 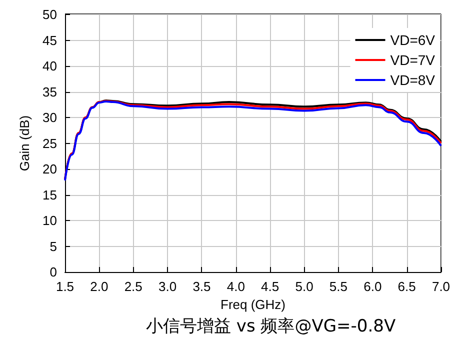 I want to click on x-tick-label: 5.5, so click(x=338, y=286).